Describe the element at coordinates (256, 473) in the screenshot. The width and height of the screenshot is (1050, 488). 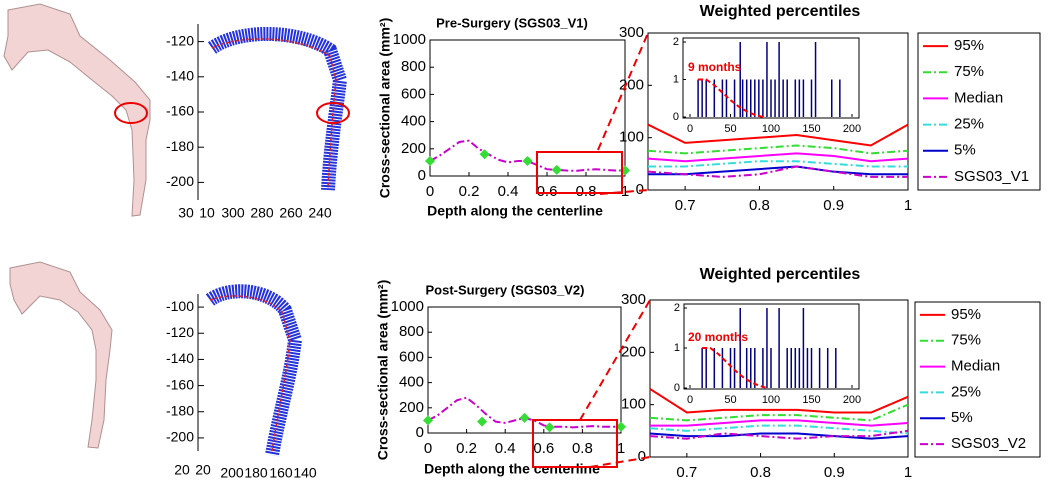
I see `x-tick-label: 180` at that location.